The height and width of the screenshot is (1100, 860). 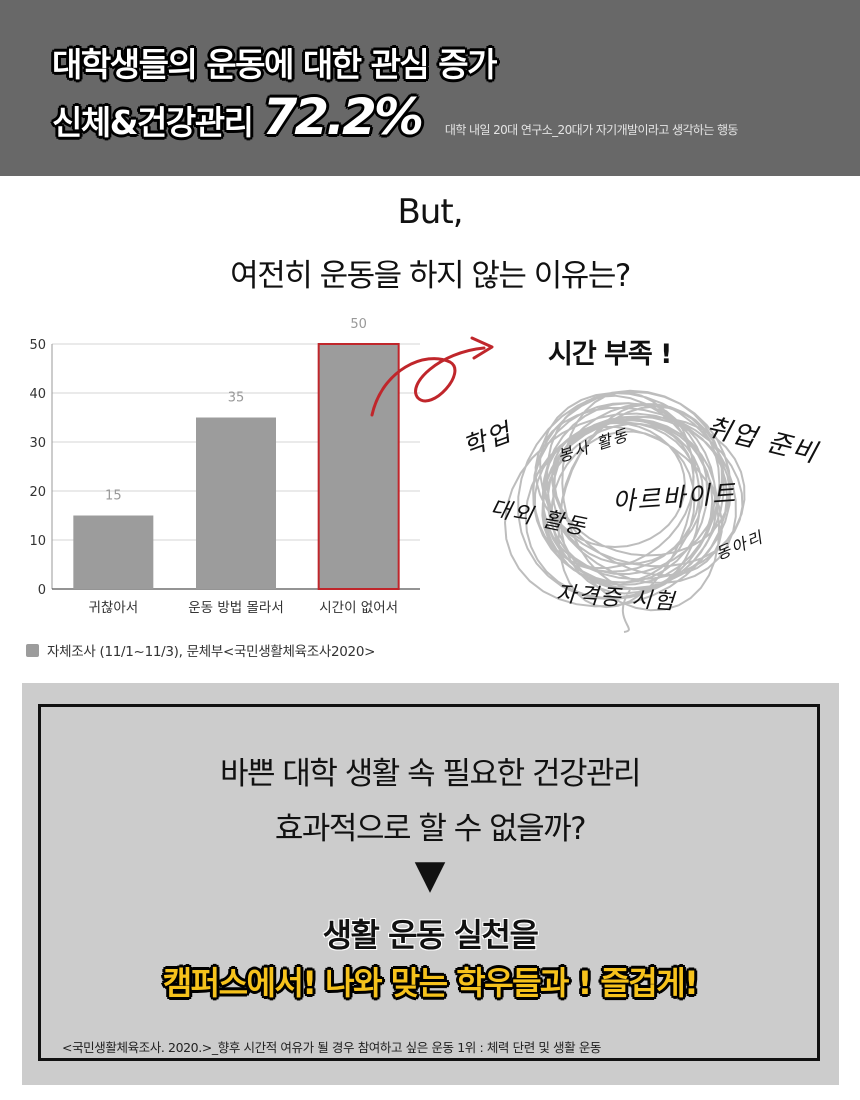 I want to click on arrowhead-icon, so click(x=482, y=348).